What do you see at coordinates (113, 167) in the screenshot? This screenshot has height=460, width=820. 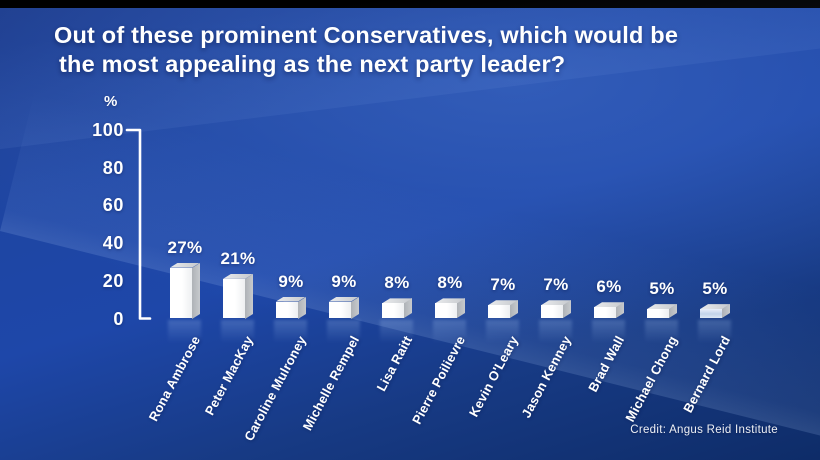 I see `y-axis-tick-label: 80` at bounding box center [113, 167].